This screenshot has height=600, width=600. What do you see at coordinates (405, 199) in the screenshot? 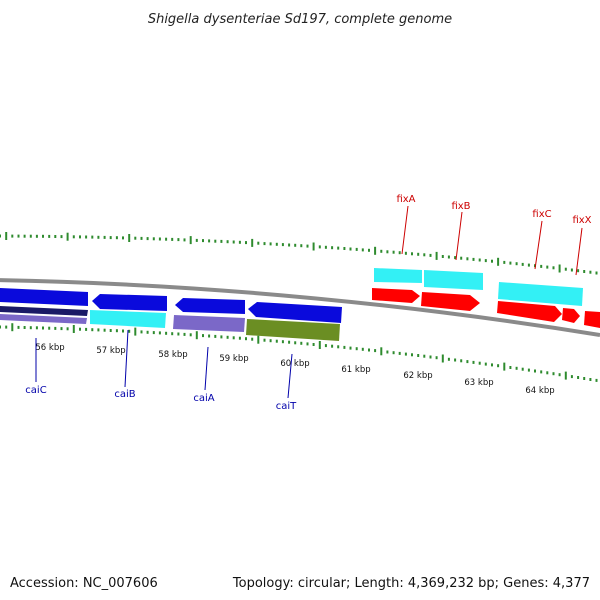
I see `gene-label-fixA: fixA` at bounding box center [405, 199].